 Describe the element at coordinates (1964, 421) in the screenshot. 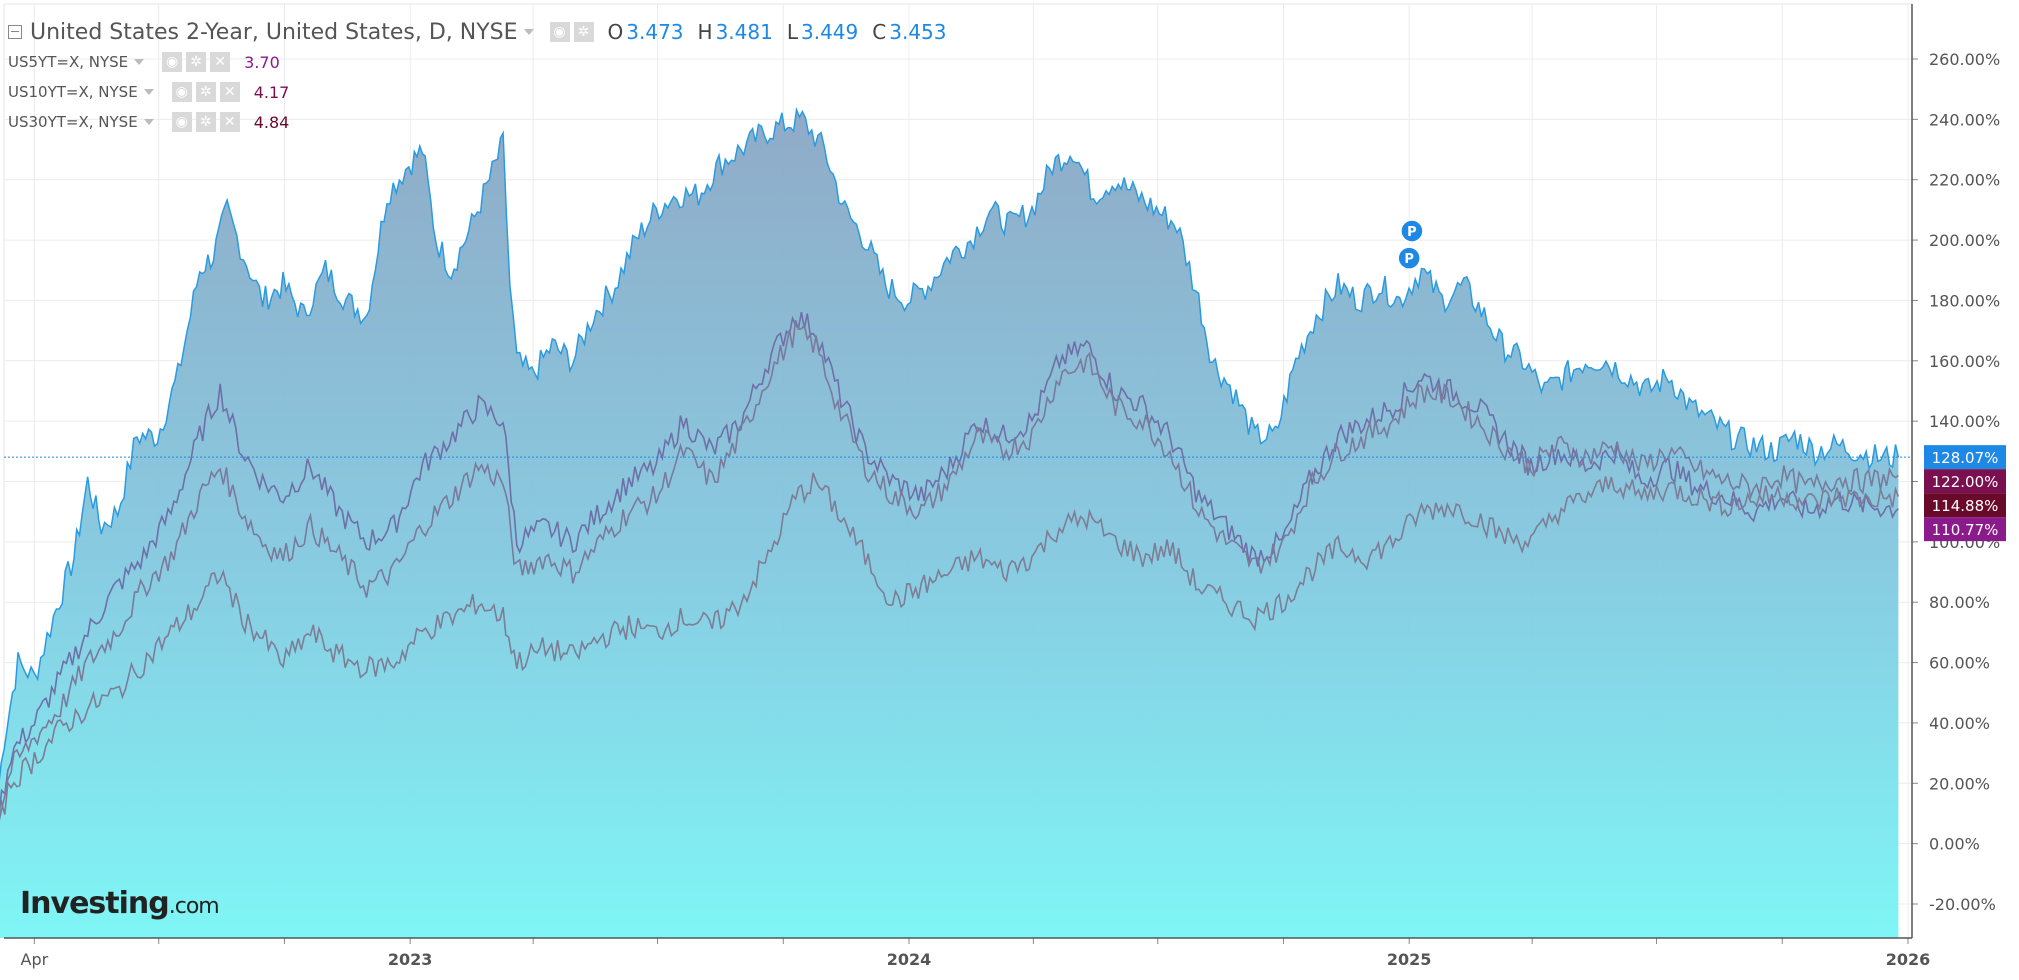

I see `y-tick-label: 140.00%` at that location.